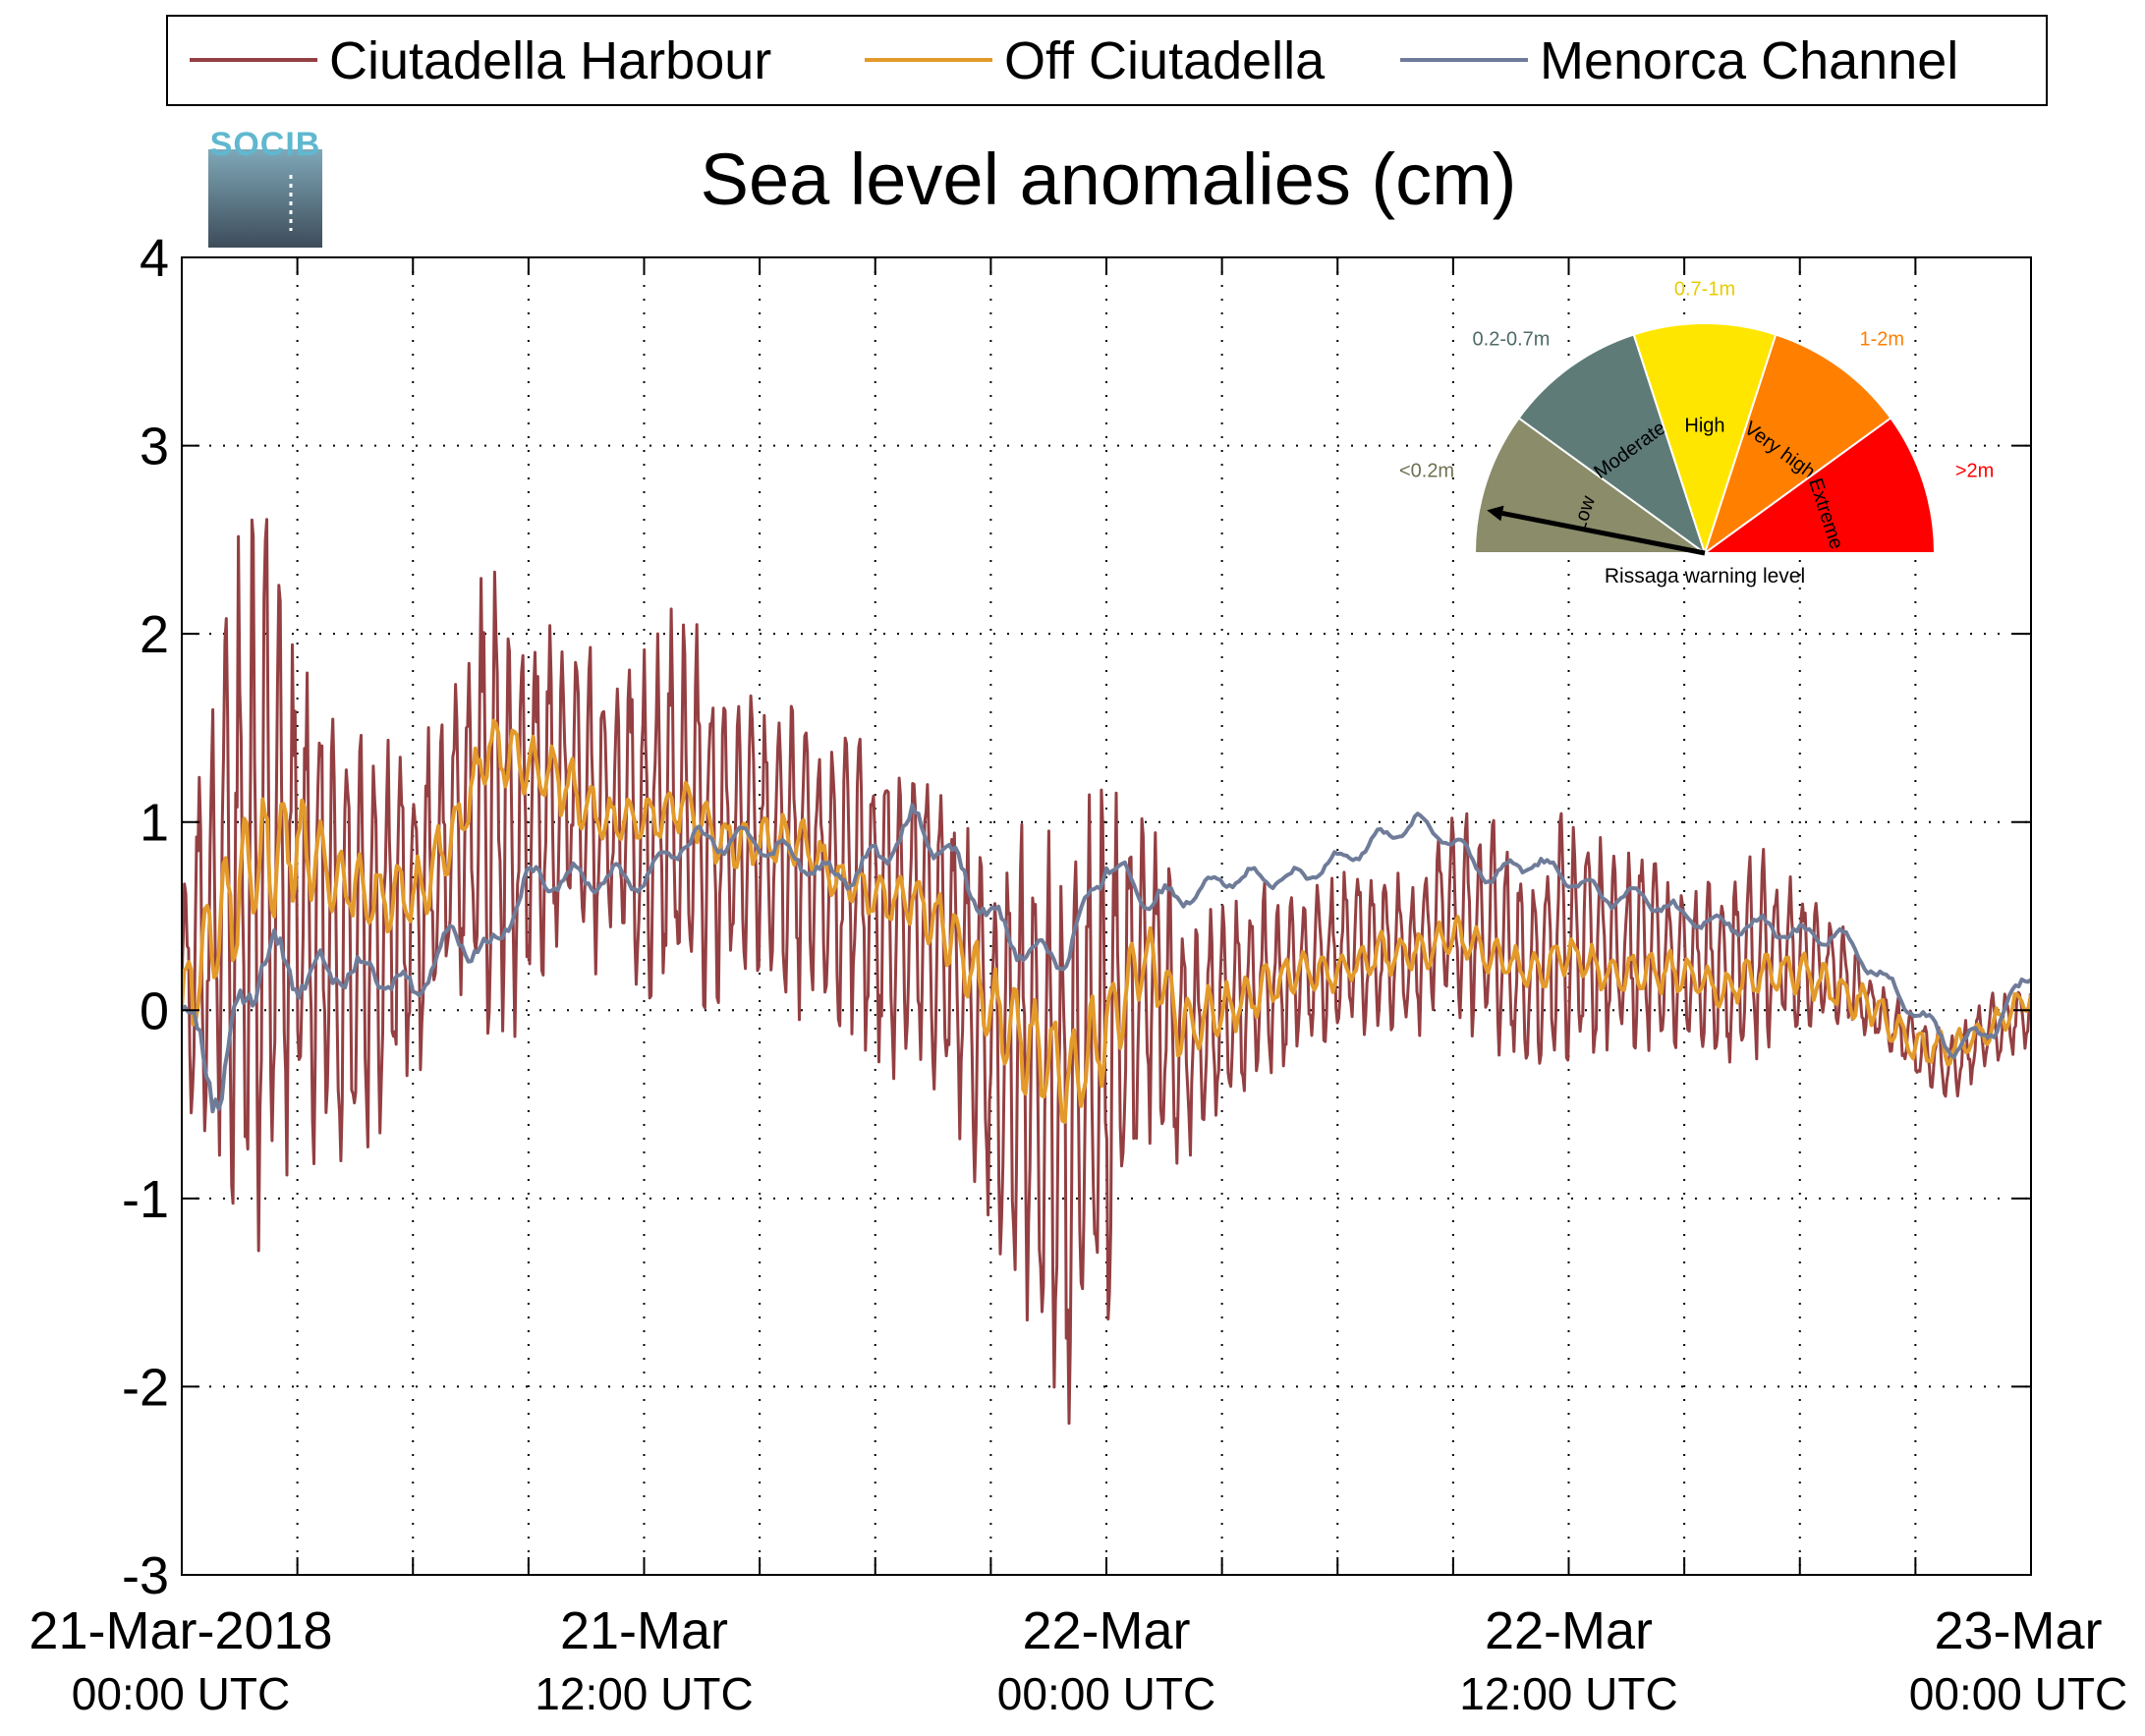 The width and height of the screenshot is (2145, 1736). I want to click on chart-title: Sea level anomalies (cm), so click(1109, 179).